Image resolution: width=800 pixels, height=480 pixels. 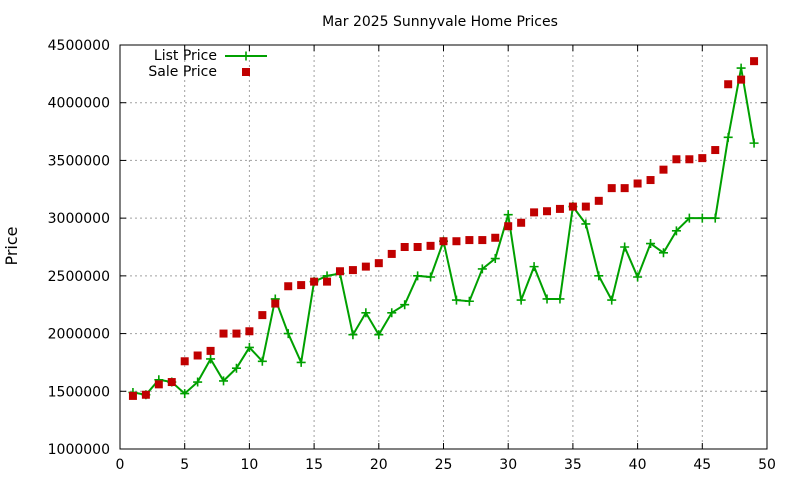 What do you see at coordinates (120, 465) in the screenshot?
I see `x-tick-label: 0` at bounding box center [120, 465].